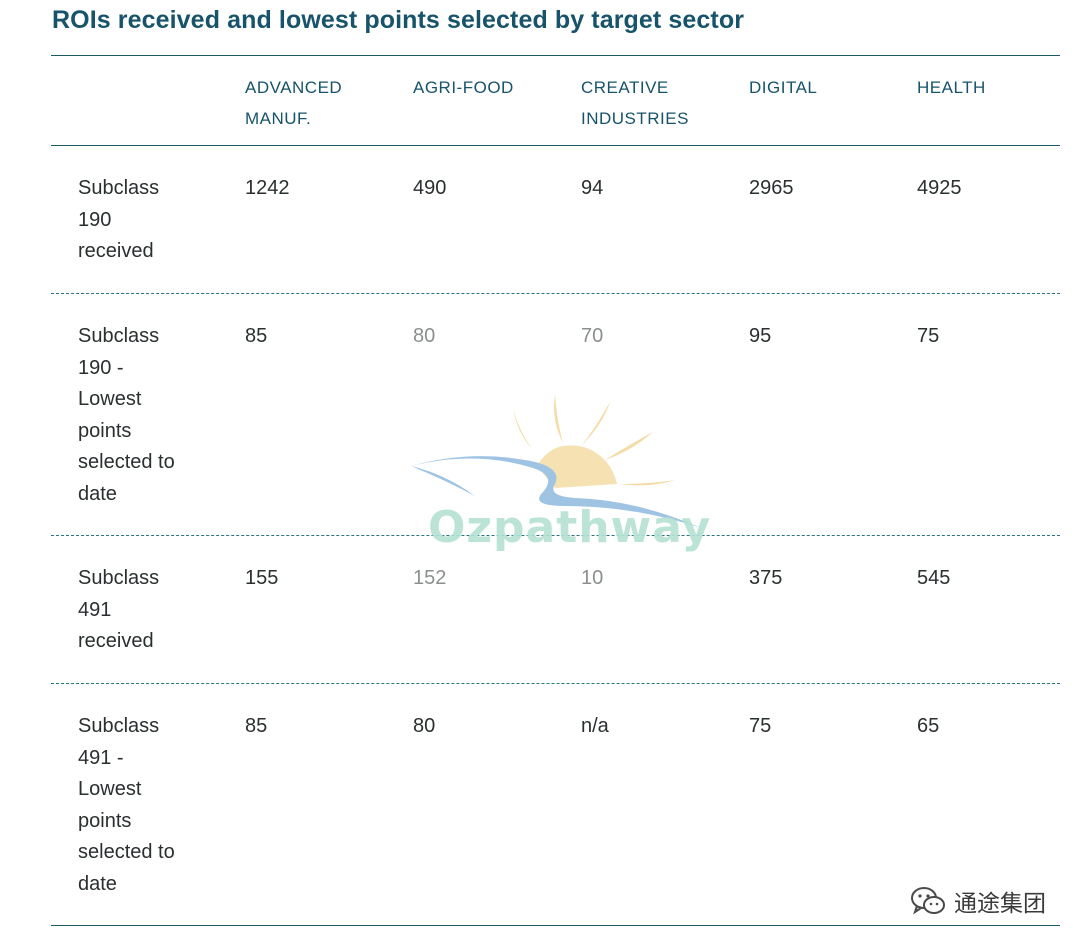 The width and height of the screenshot is (1080, 948). I want to click on table-top-rule, so click(555, 55).